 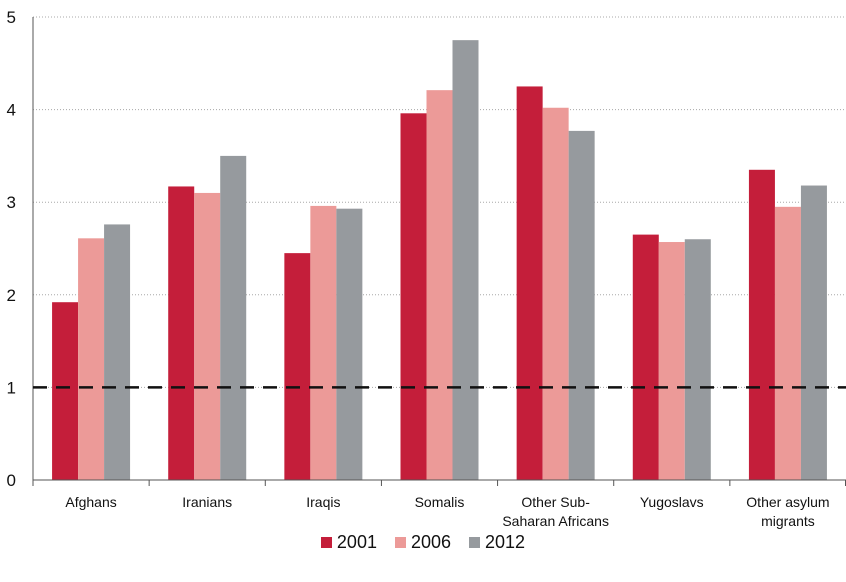 What do you see at coordinates (11, 387) in the screenshot?
I see `y-tick-label: 1` at bounding box center [11, 387].